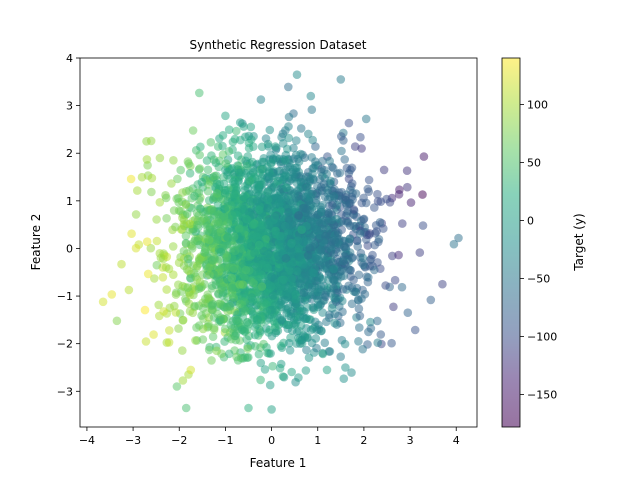  What do you see at coordinates (537, 104) in the screenshot?
I see `colorbar-tick-label: 100` at bounding box center [537, 104].